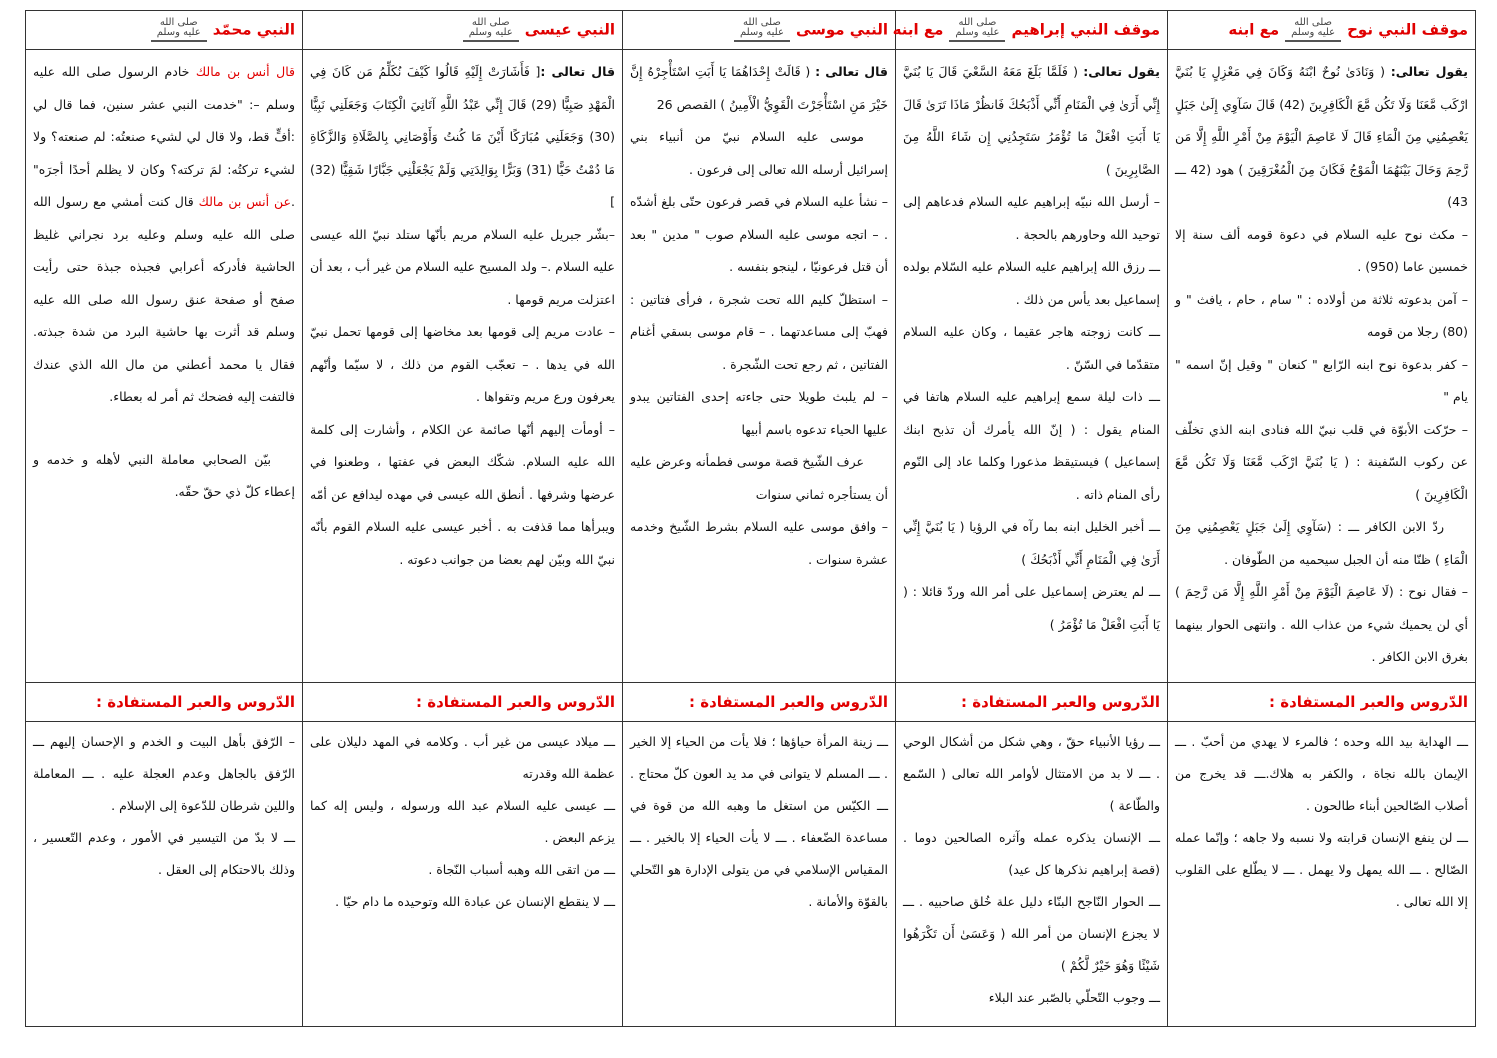 This screenshot has height=1058, width=1497. I want to click on column-header: النبي موسى صلى الله عليه وسلم, so click(759, 30).